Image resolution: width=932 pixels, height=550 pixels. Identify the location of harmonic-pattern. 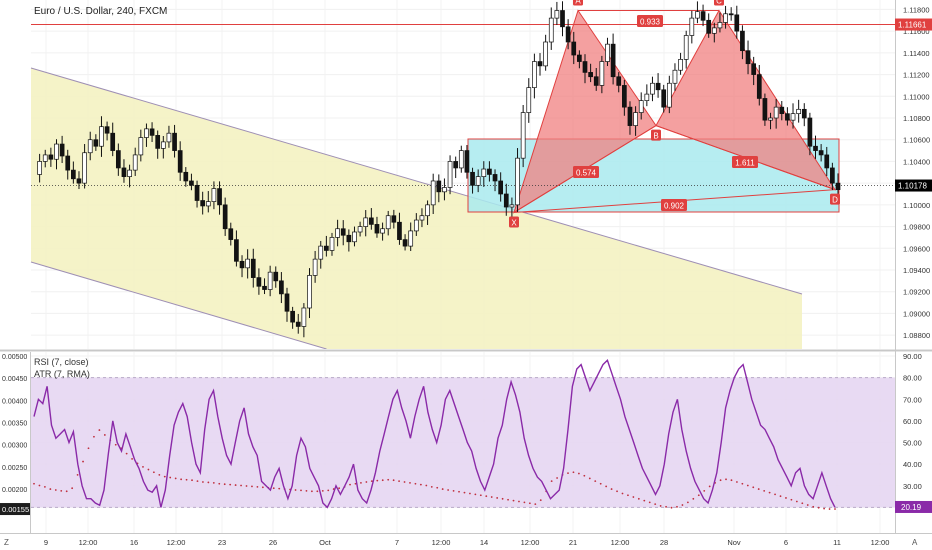
(675, 111).